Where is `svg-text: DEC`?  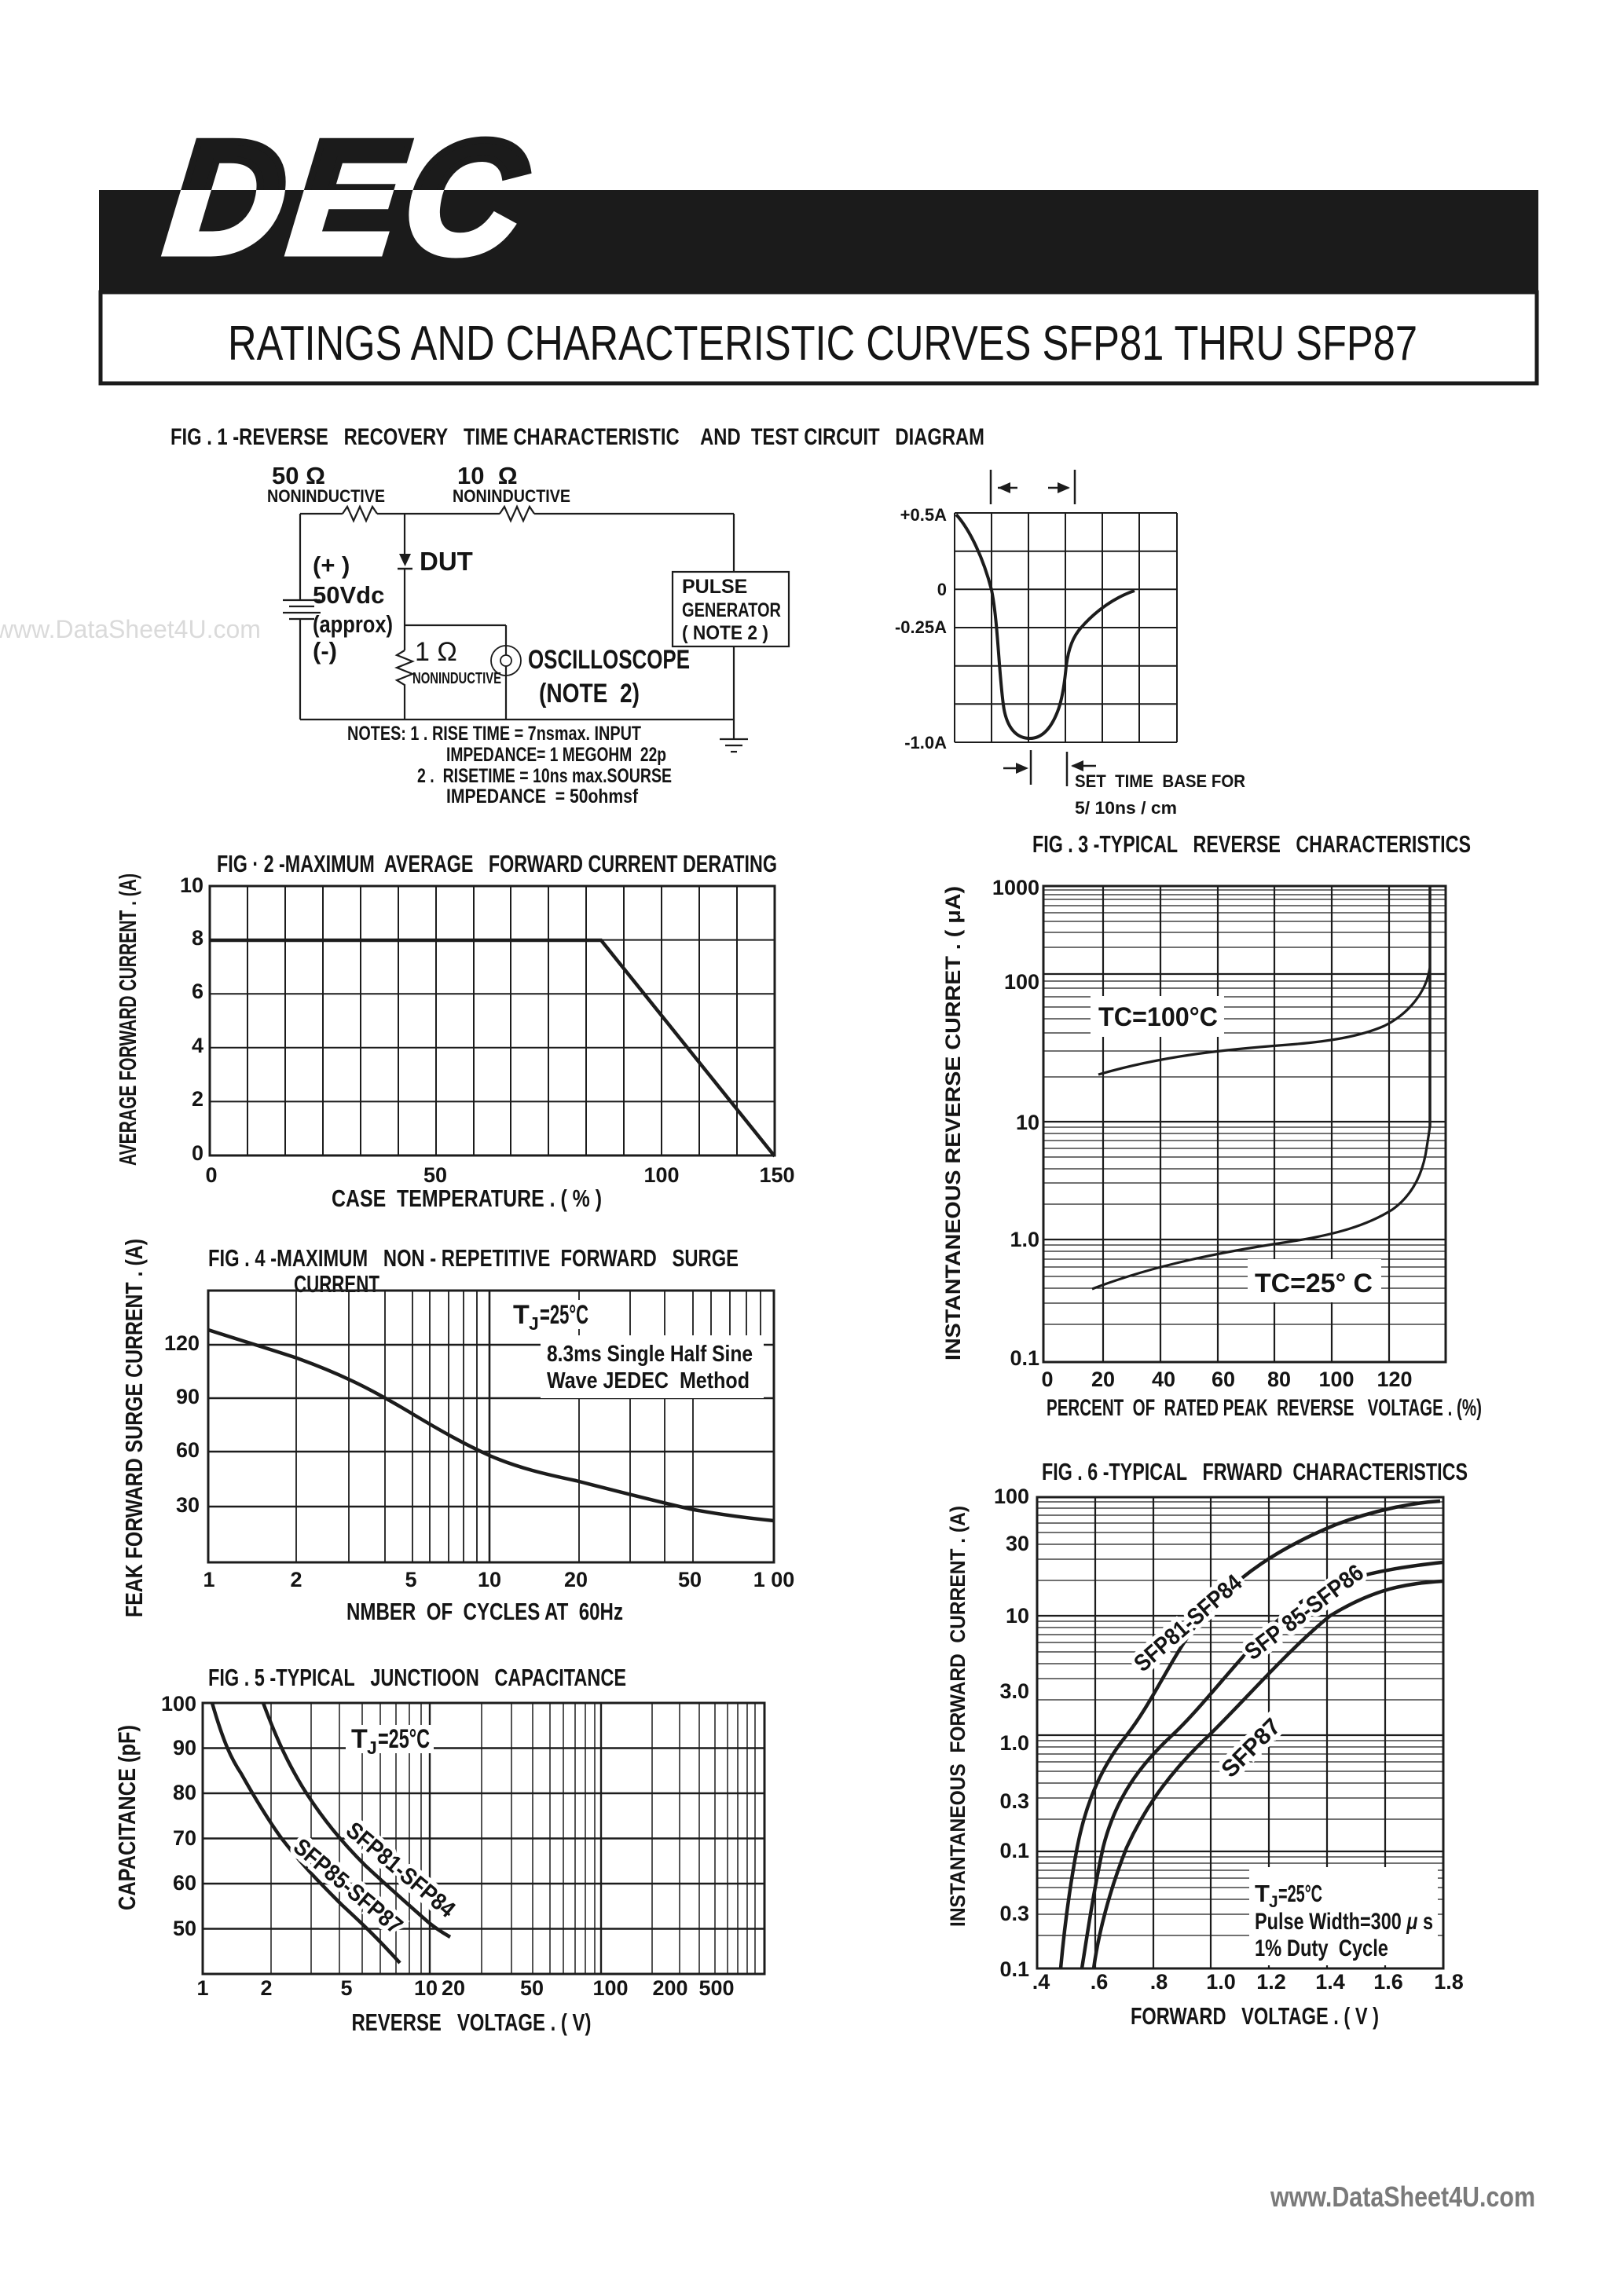 svg-text: DEC is located at coordinates (349, 197).